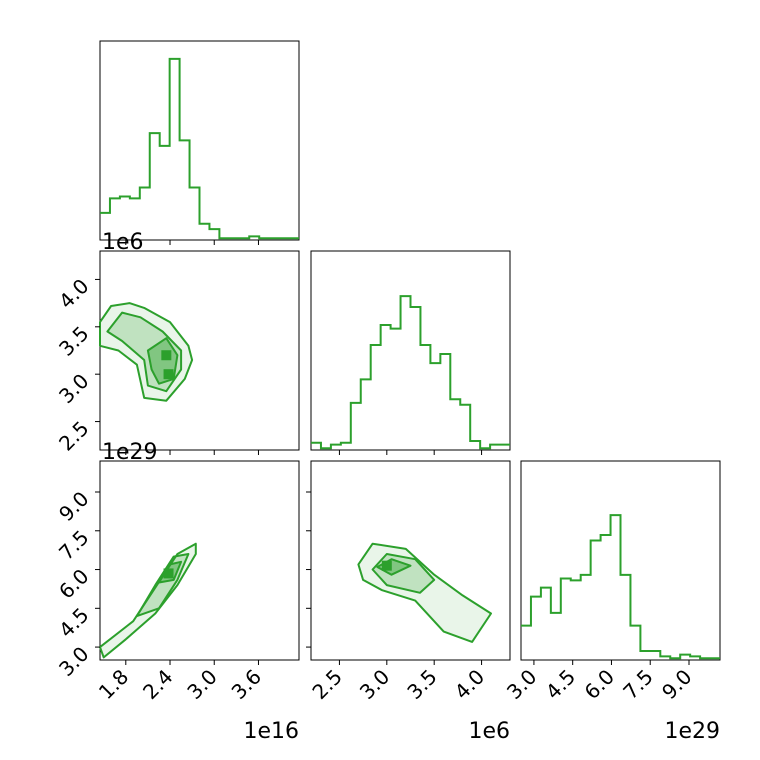  Describe the element at coordinates (489, 731) in the screenshot. I see `x-offset-label-1: 1e6` at that location.